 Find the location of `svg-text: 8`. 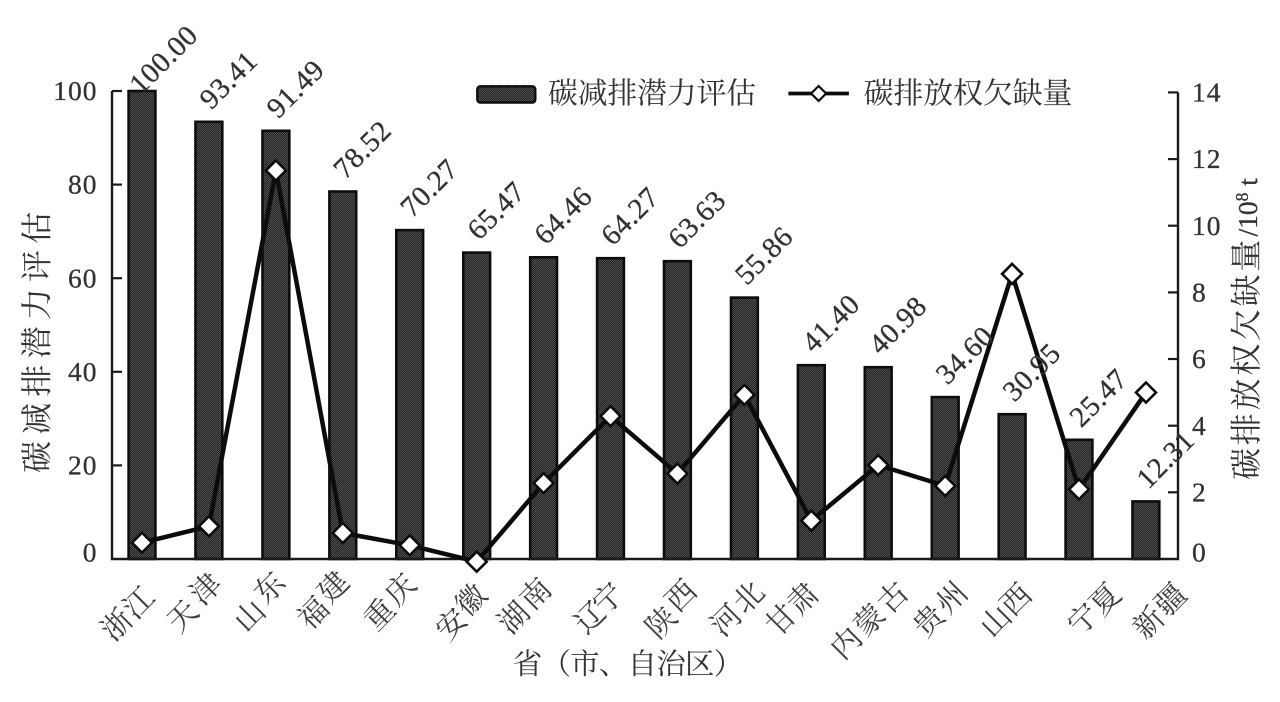

svg-text: 8 is located at coordinates (1199, 292).